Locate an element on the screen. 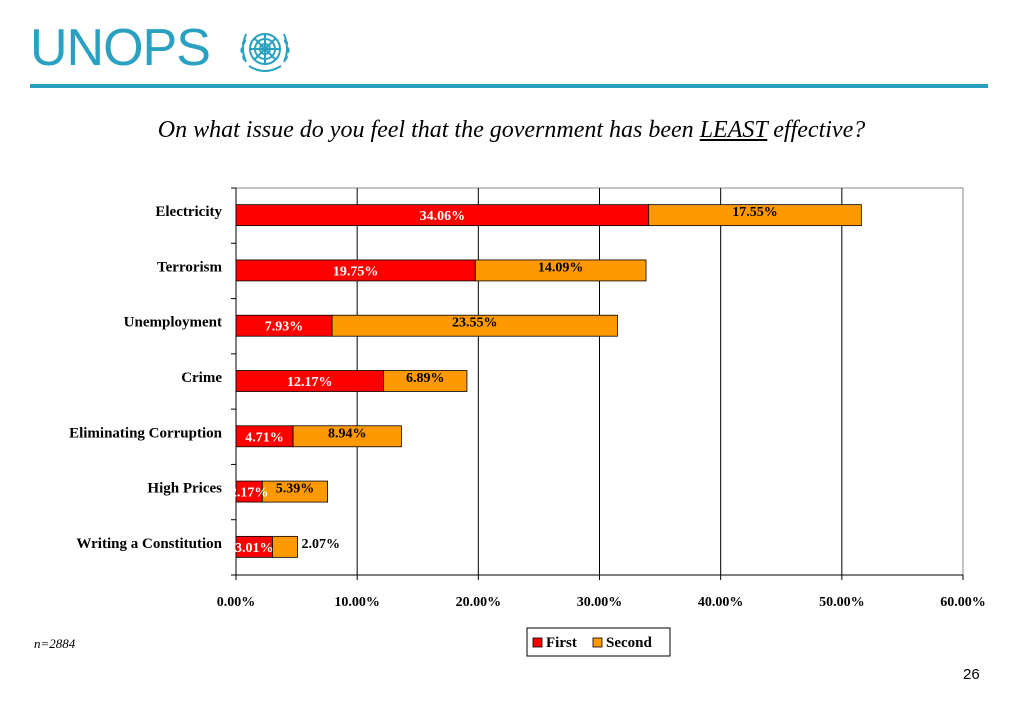 This screenshot has width=1023, height=708. header-rule is located at coordinates (509, 86).